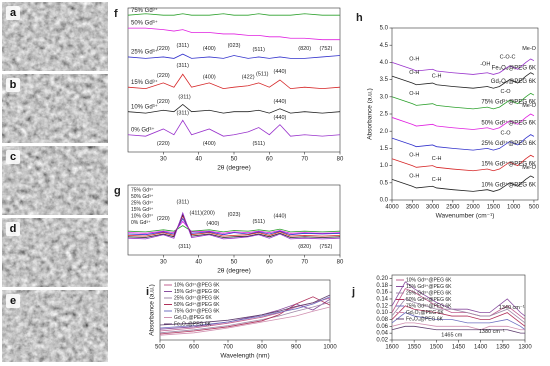 This screenshot has height=366, width=550. I want to click on y-tick-label: 3.0, so click(384, 97).